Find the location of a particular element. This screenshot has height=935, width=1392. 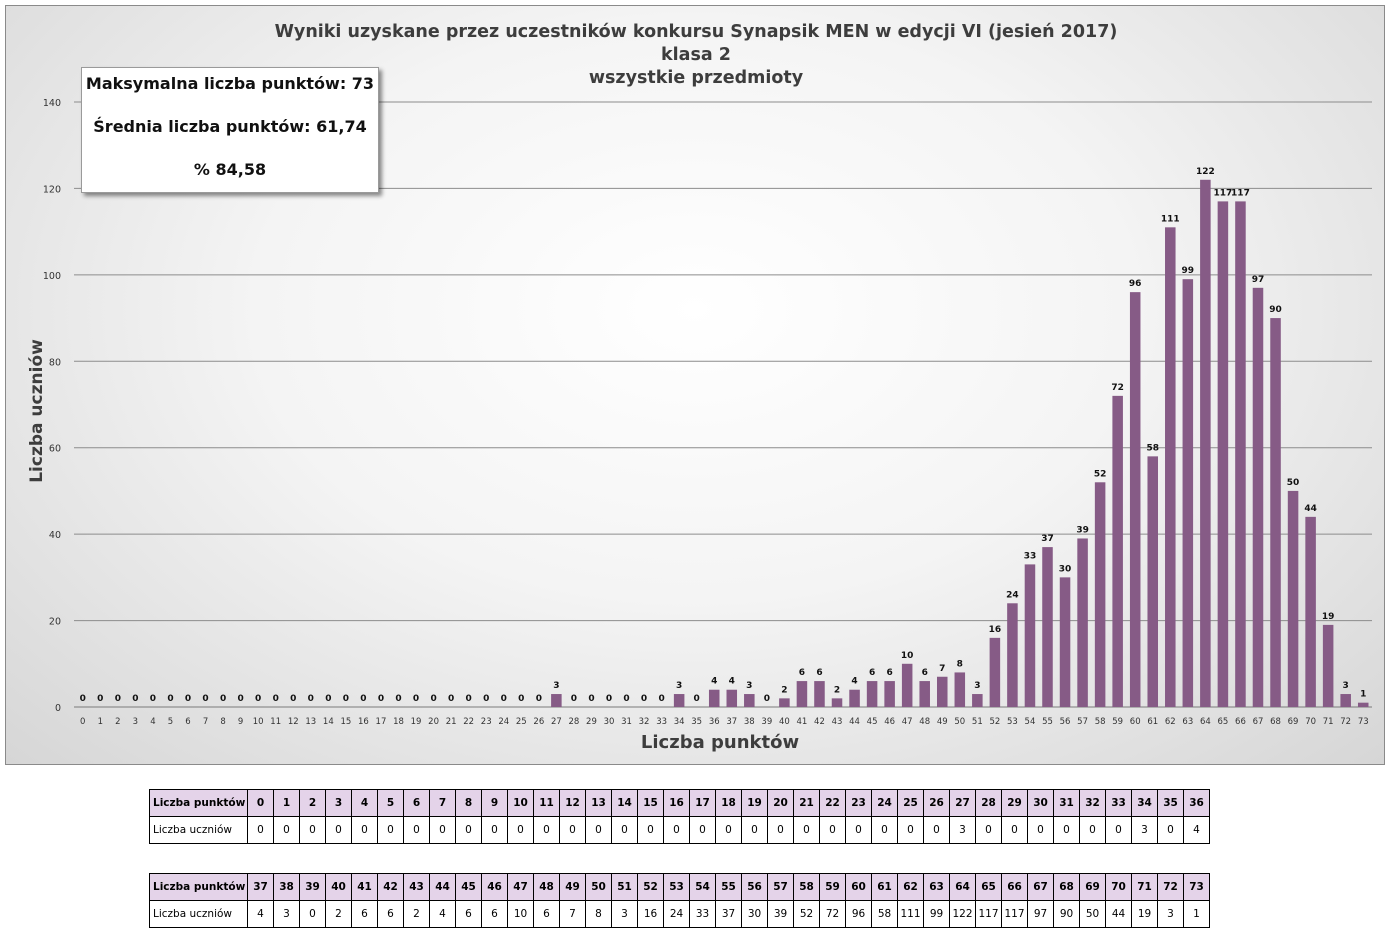

students-cell: 90 is located at coordinates (1066, 914).